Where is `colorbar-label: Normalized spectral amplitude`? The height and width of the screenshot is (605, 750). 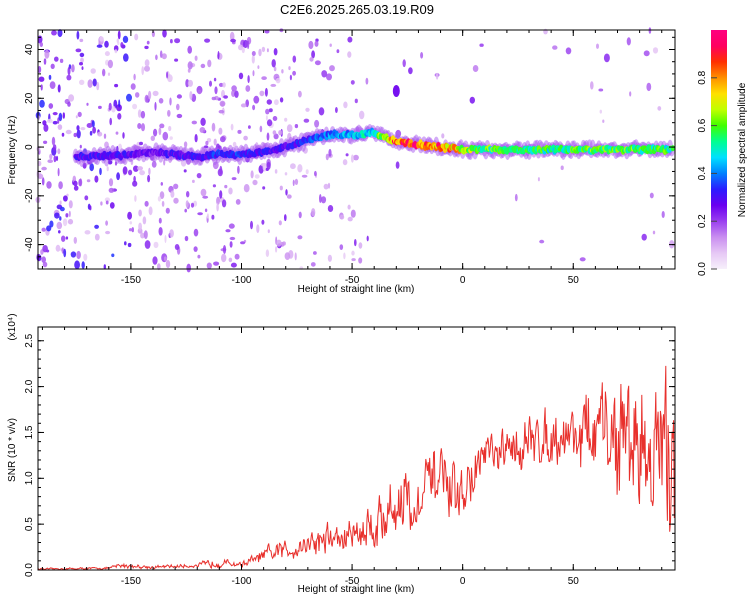 colorbar-label: Normalized spectral amplitude is located at coordinates (742, 149).